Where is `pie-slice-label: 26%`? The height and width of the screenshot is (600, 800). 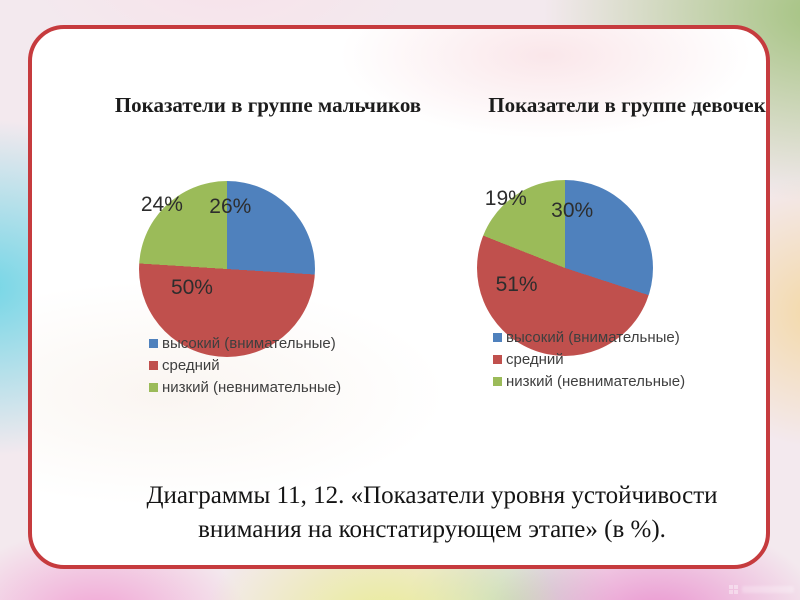
pie-slice-label: 26% is located at coordinates (230, 206).